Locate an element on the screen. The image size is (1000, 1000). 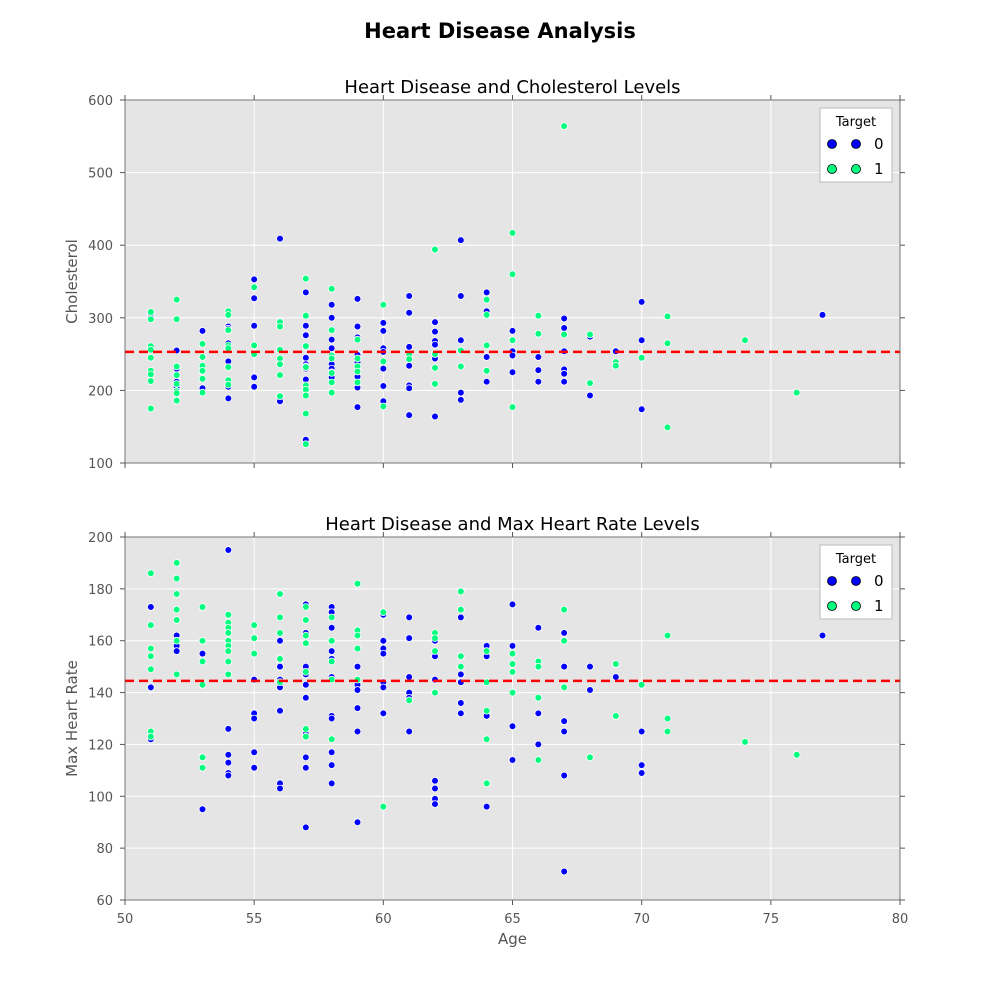
x-axis-label: Age is located at coordinates (512, 939).